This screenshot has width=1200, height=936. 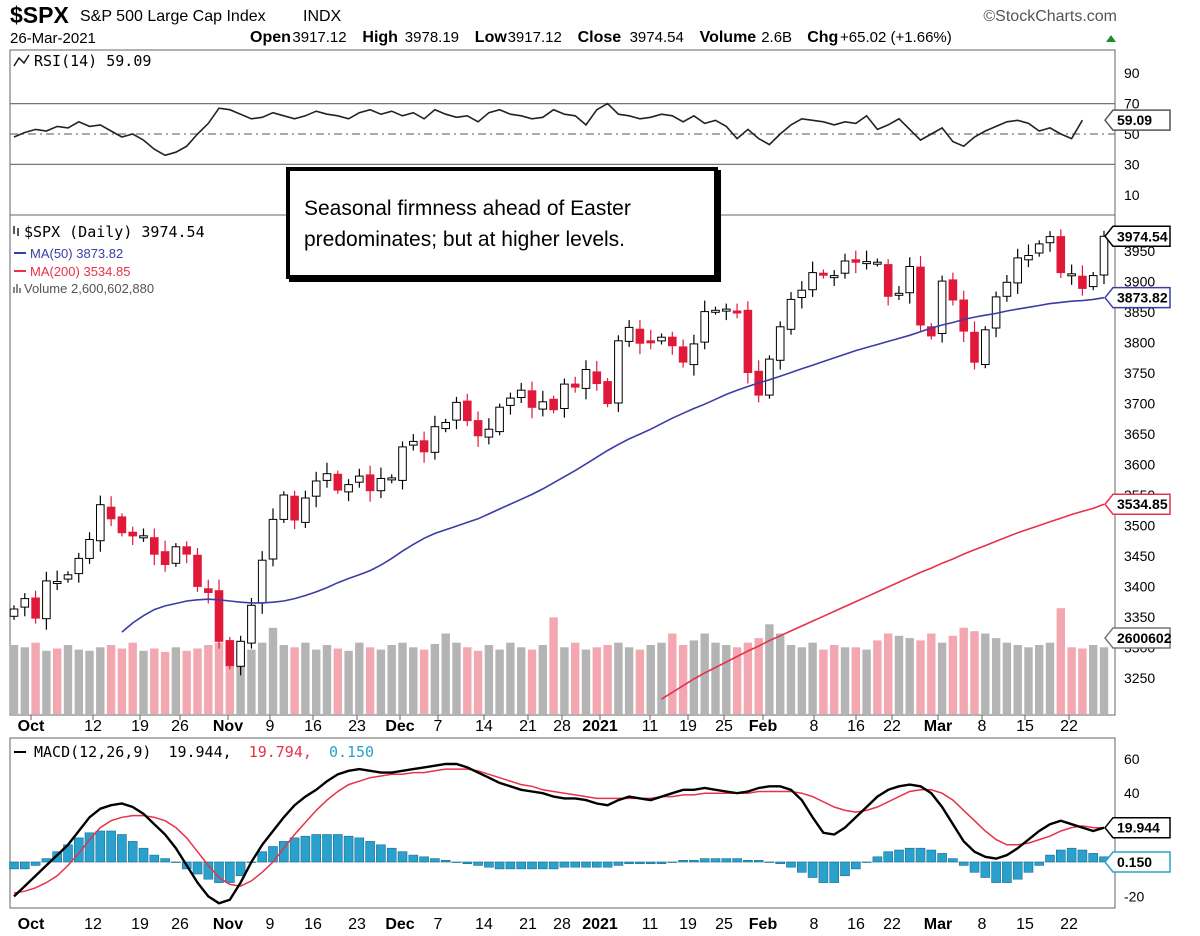 I want to click on x-tick-label-bottom: 28, so click(x=562, y=924).